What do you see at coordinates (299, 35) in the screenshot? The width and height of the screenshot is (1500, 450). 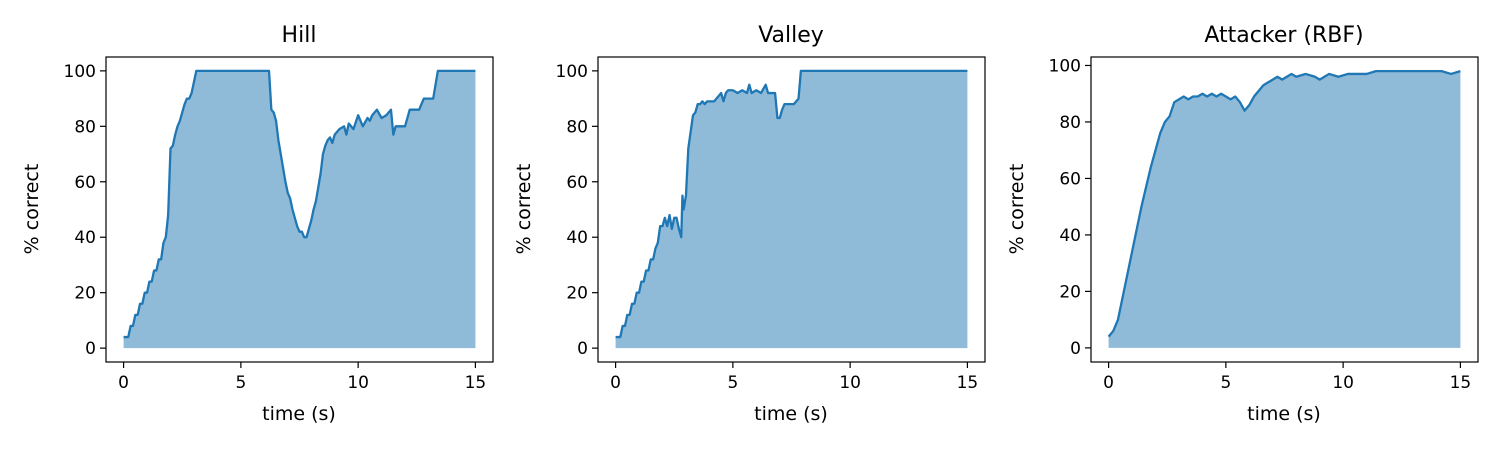 I see `panel-title: Hill` at bounding box center [299, 35].